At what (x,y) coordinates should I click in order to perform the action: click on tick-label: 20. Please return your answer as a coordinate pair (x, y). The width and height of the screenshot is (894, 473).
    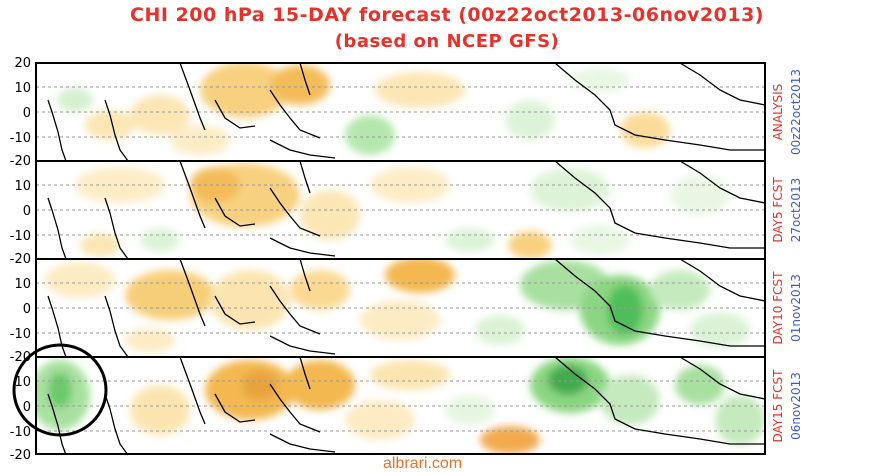
    Looking at the image, I should click on (22, 63).